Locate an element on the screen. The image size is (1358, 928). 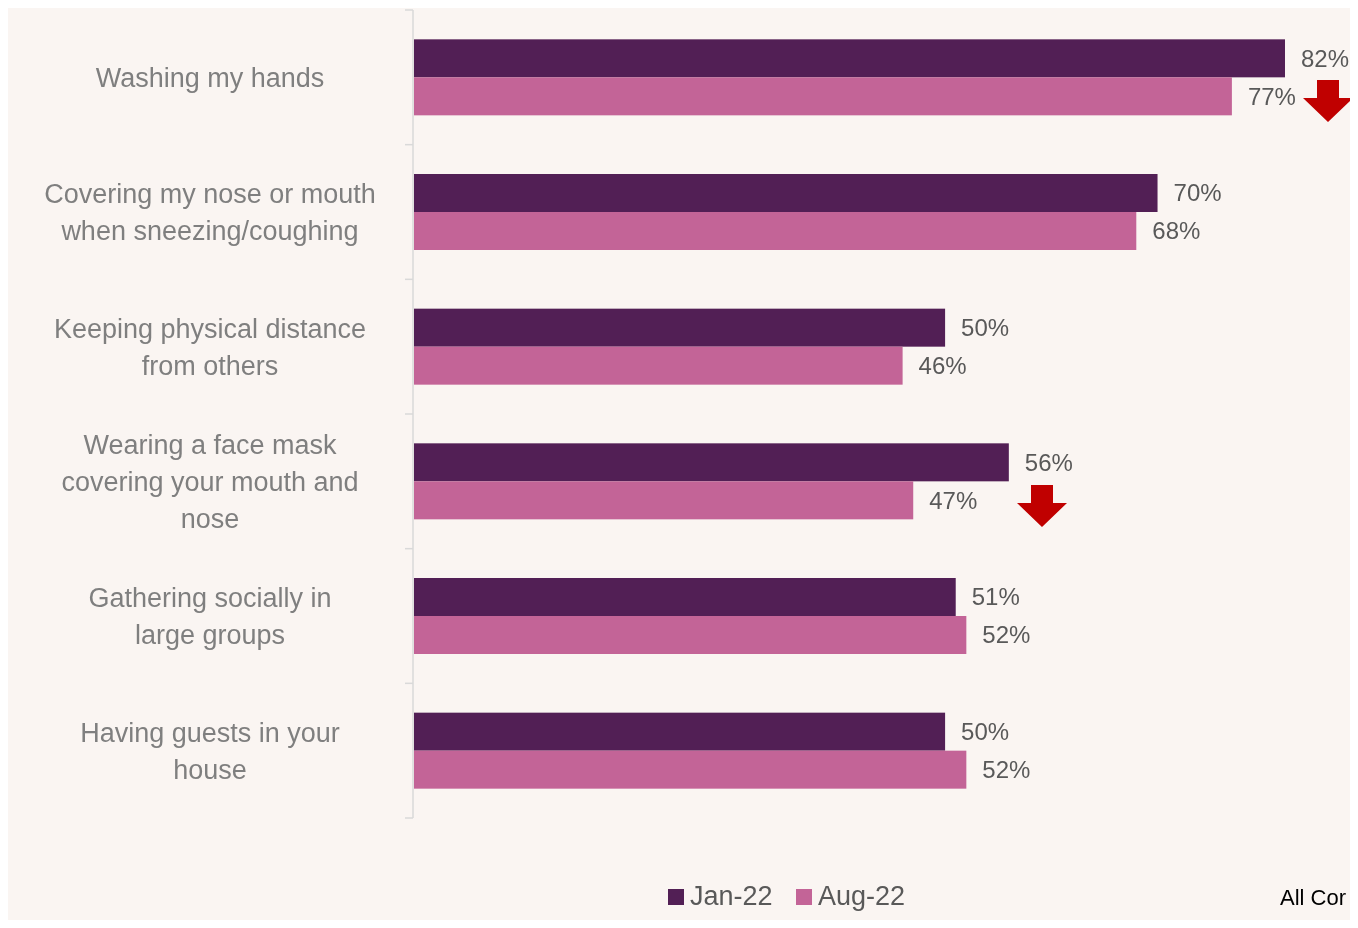
data-label: 51% is located at coordinates (995, 597).